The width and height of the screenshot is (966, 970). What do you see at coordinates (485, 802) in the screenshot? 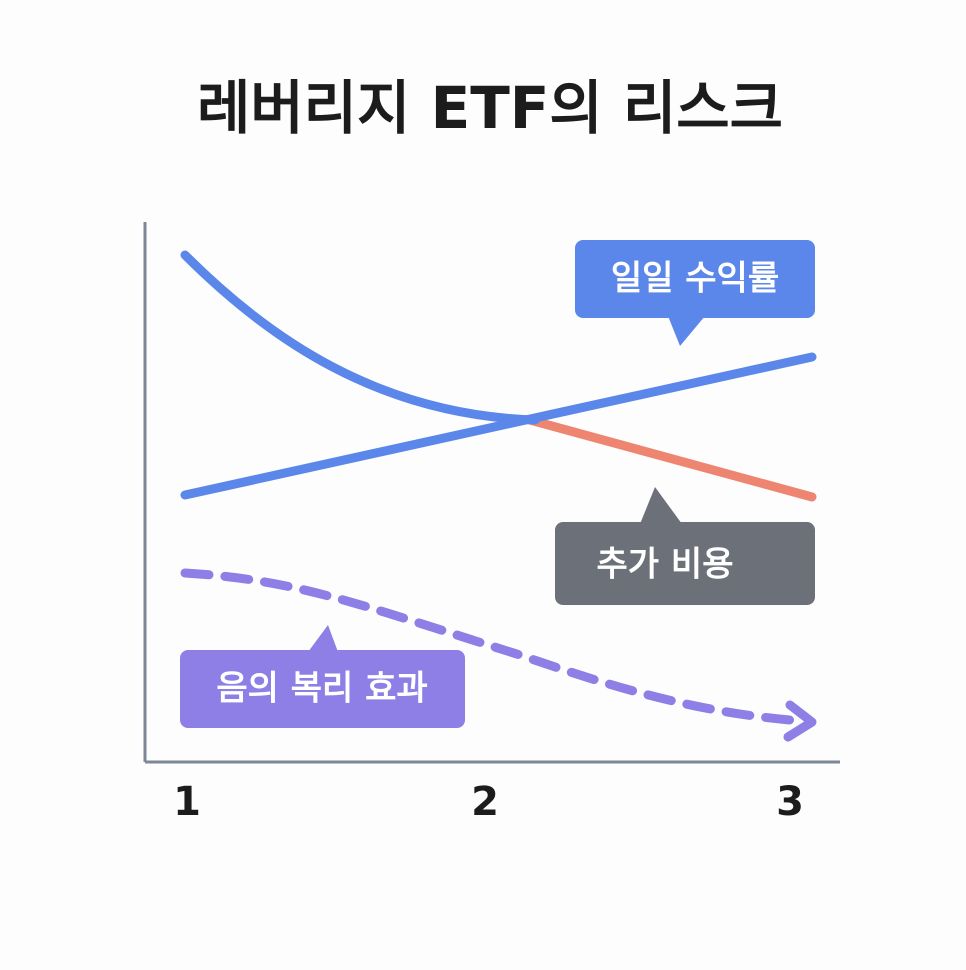
I see `x-label: 2` at bounding box center [485, 802].